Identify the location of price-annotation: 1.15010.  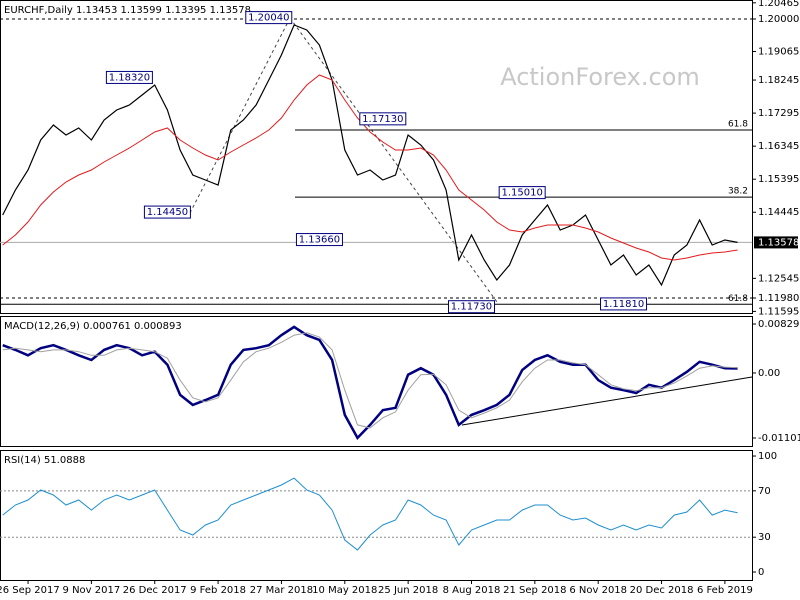
(521, 193).